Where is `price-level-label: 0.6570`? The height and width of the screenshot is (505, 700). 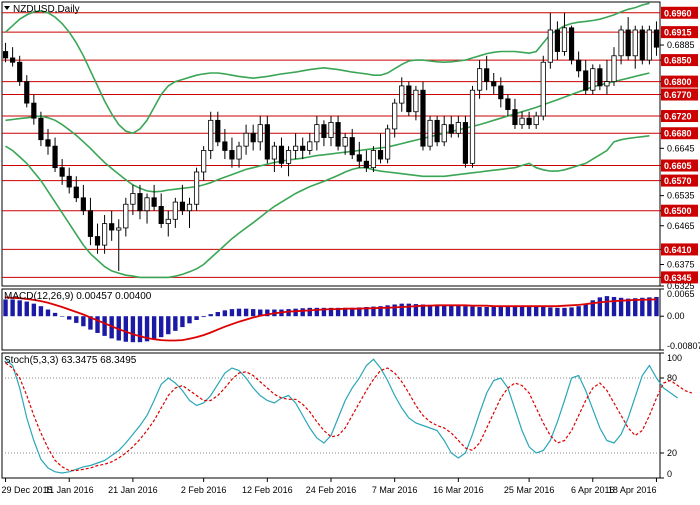
price-level-label: 0.6570 is located at coordinates (678, 181).